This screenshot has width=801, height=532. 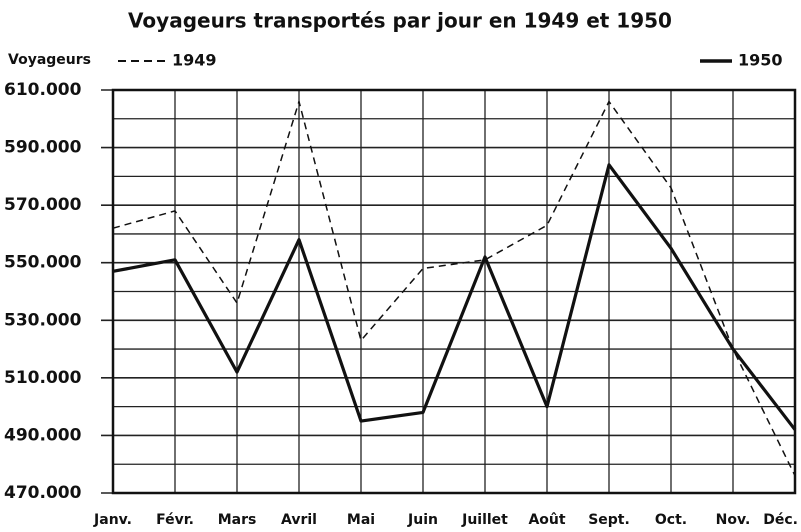 What do you see at coordinates (43, 90) in the screenshot?
I see `y-tick-label: 610.000` at bounding box center [43, 90].